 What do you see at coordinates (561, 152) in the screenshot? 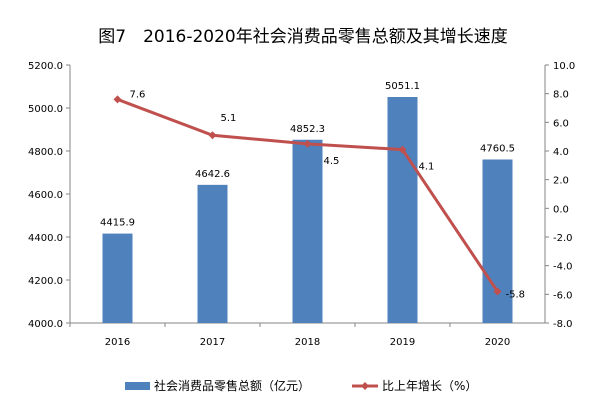
I see `right-tick-label: 4.0` at bounding box center [561, 152].